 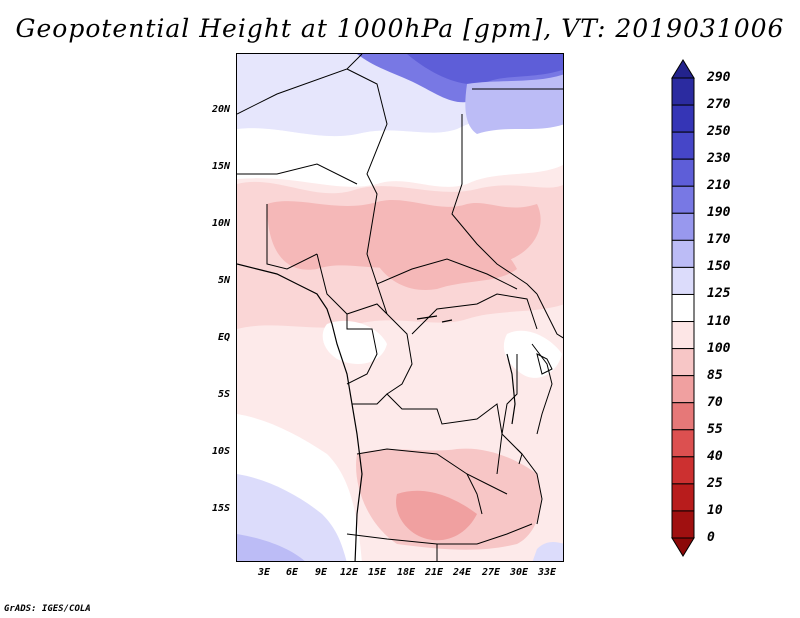 I want to click on lat-label: 5N, so click(x=223, y=280).